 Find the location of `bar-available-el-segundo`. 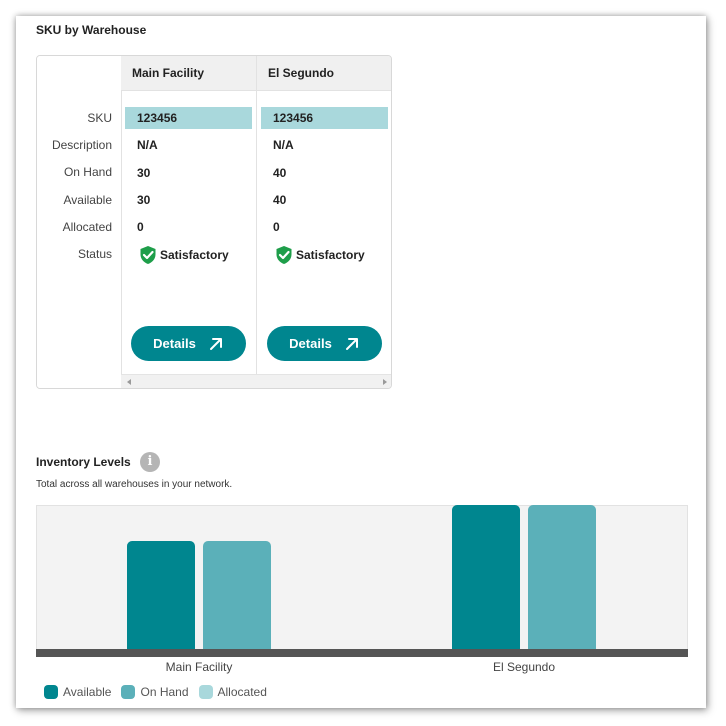

bar-available-el-segundo is located at coordinates (486, 577).